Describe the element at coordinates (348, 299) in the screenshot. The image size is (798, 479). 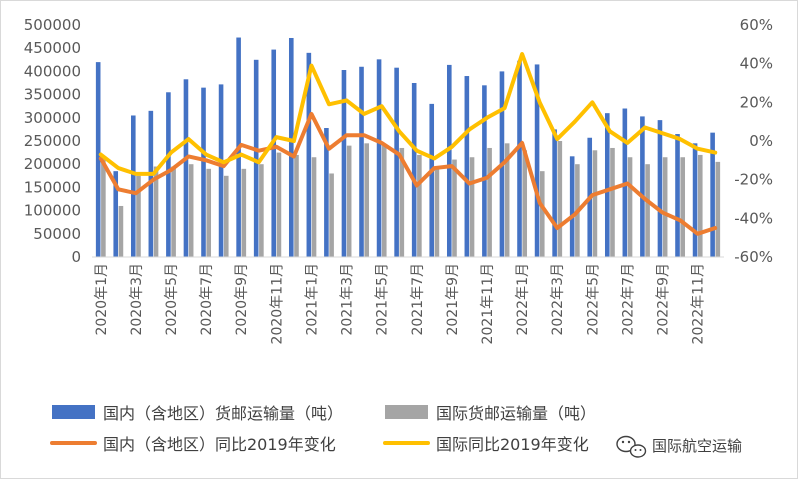
I see `x-tick-label: 2021年3月` at that location.